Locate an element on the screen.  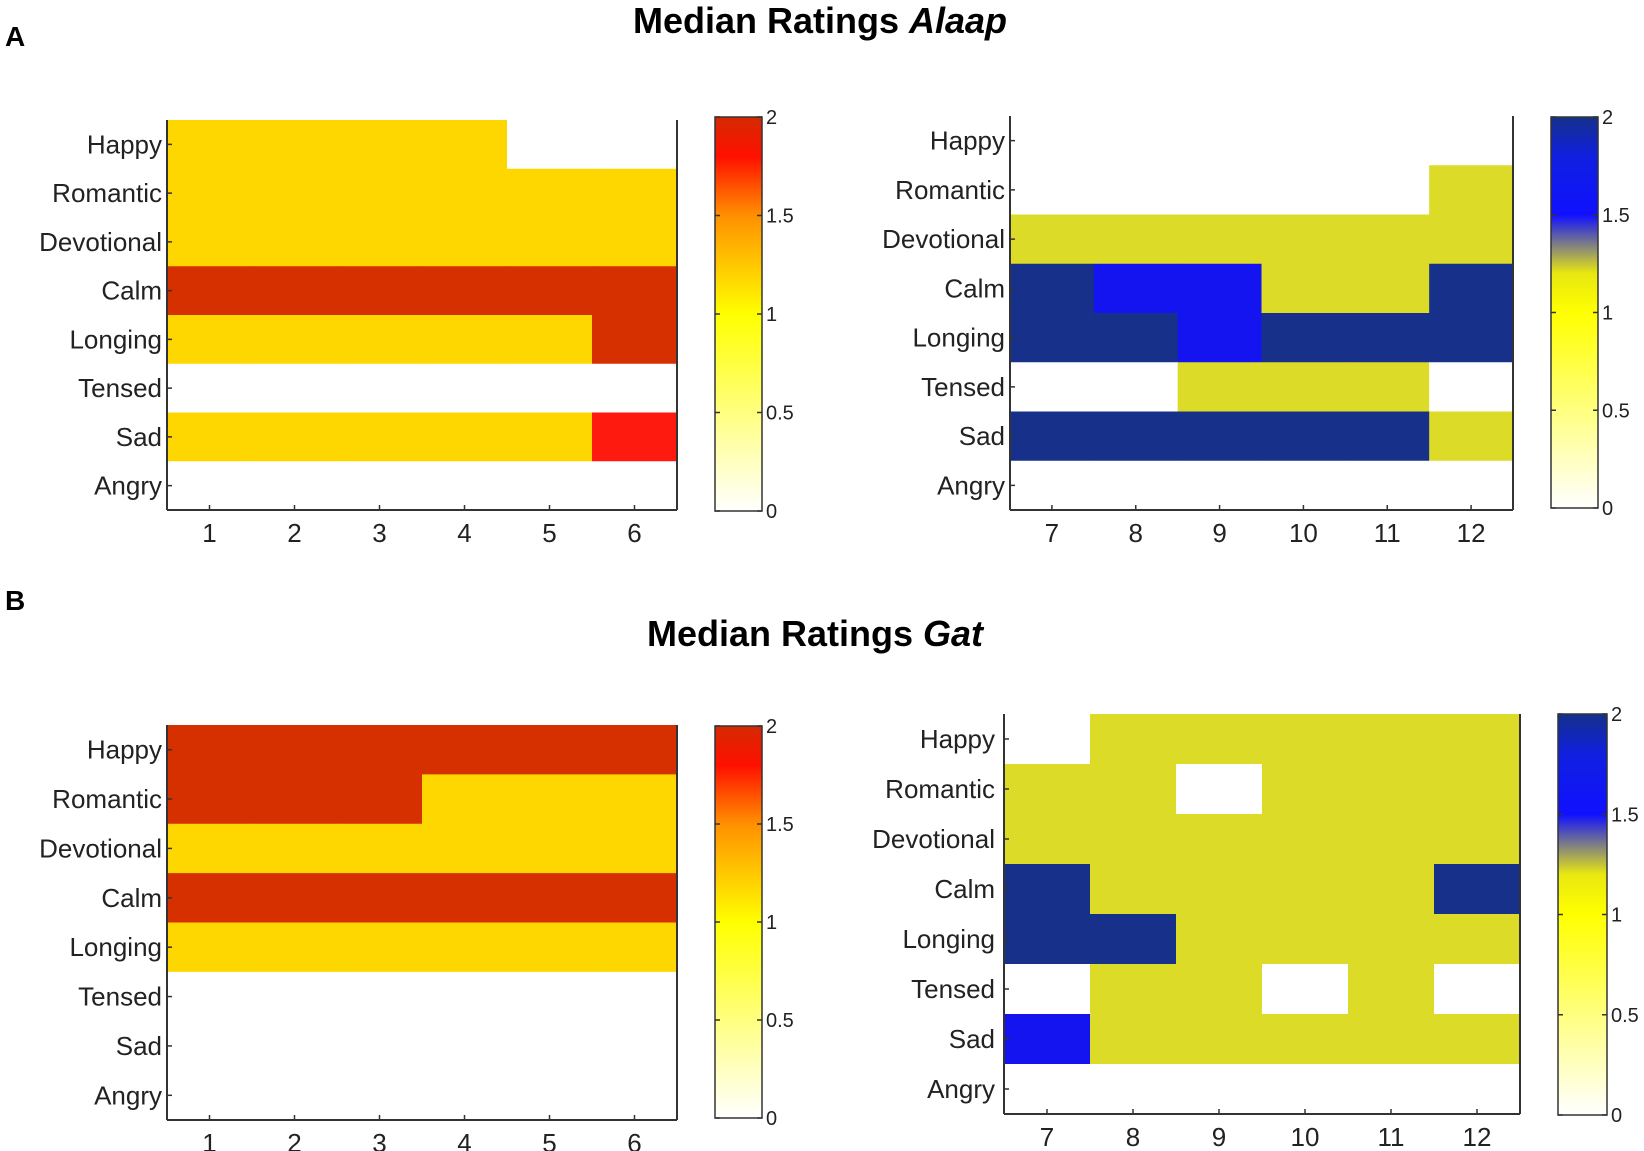
colorbar-tick-label: 1 is located at coordinates (771, 315).